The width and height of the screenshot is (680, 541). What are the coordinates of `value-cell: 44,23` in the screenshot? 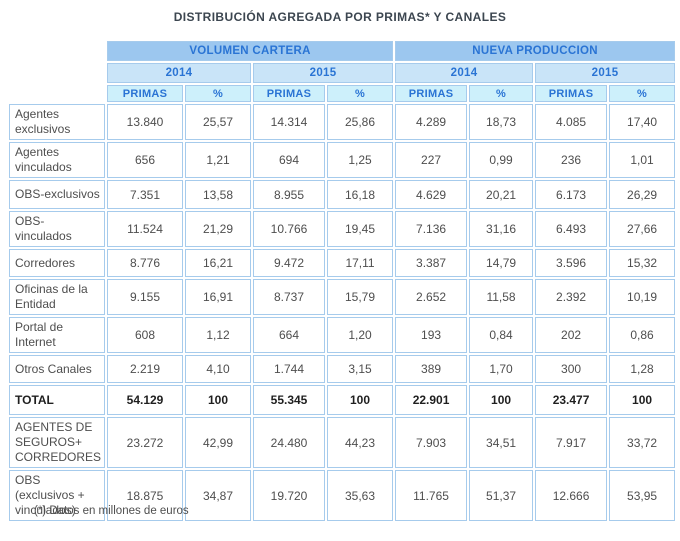 It's located at (360, 442).